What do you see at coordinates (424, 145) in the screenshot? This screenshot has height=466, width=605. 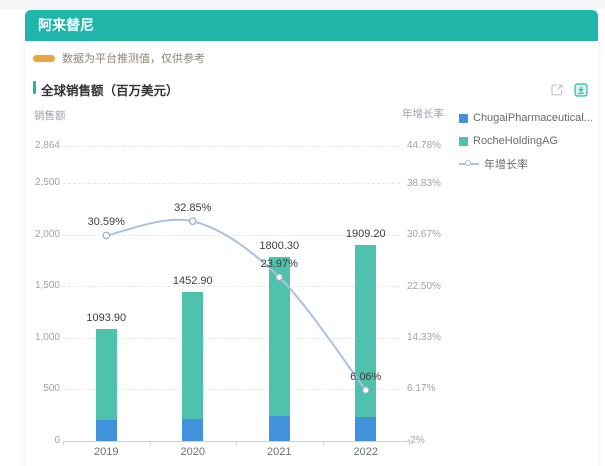 I see `right-axis-tick: 44.78%` at bounding box center [424, 145].